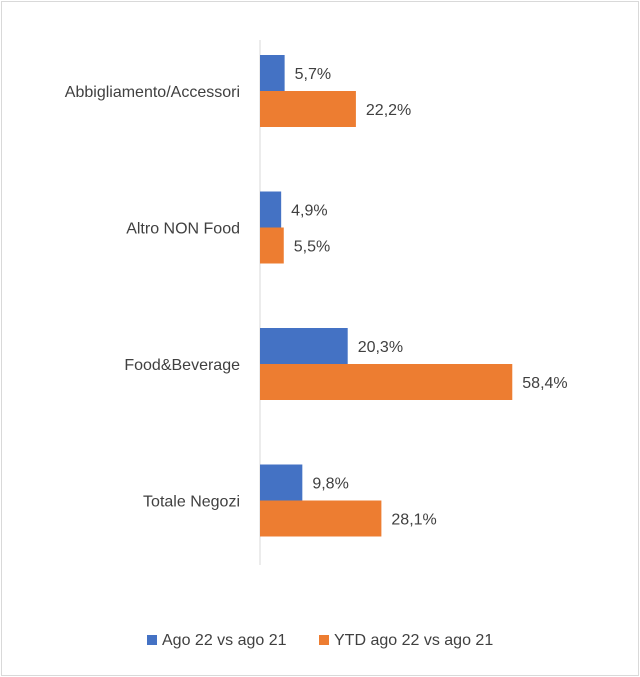 The image size is (640, 677). Describe the element at coordinates (309, 211) in the screenshot. I see `data-label: 4,9%` at that location.